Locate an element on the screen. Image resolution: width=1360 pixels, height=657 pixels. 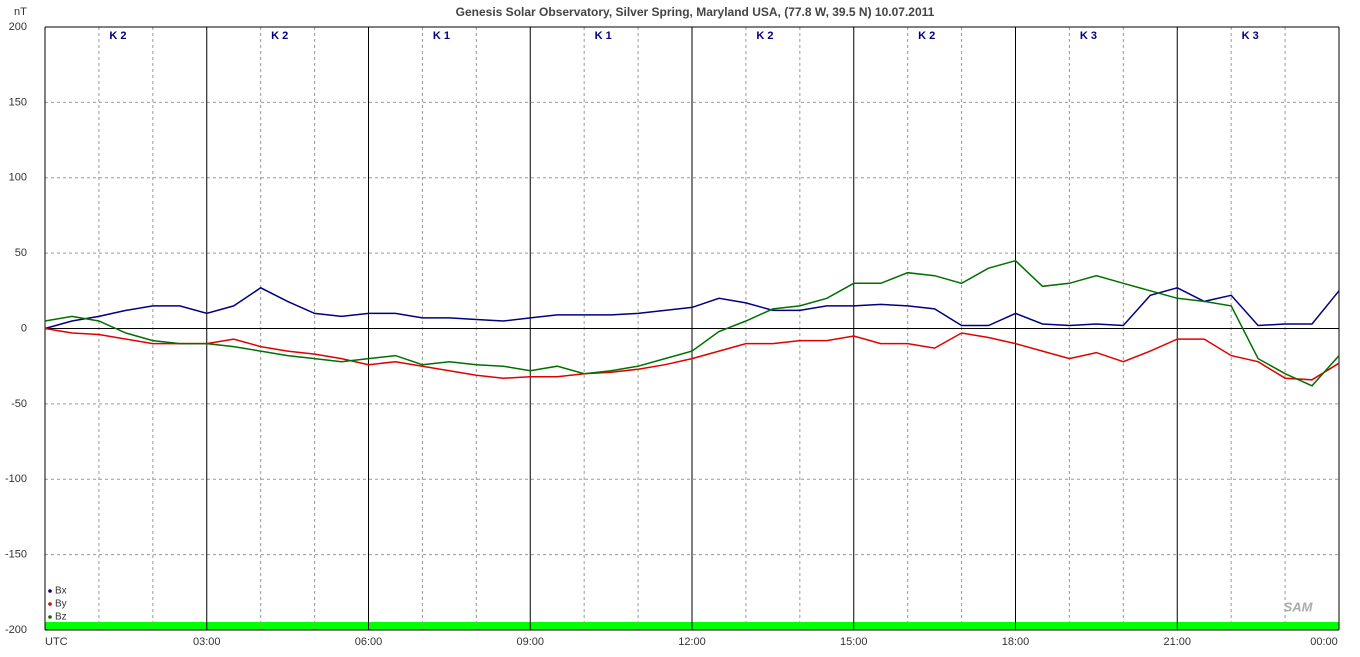
x-tick-label: 21:00 is located at coordinates (1177, 642).